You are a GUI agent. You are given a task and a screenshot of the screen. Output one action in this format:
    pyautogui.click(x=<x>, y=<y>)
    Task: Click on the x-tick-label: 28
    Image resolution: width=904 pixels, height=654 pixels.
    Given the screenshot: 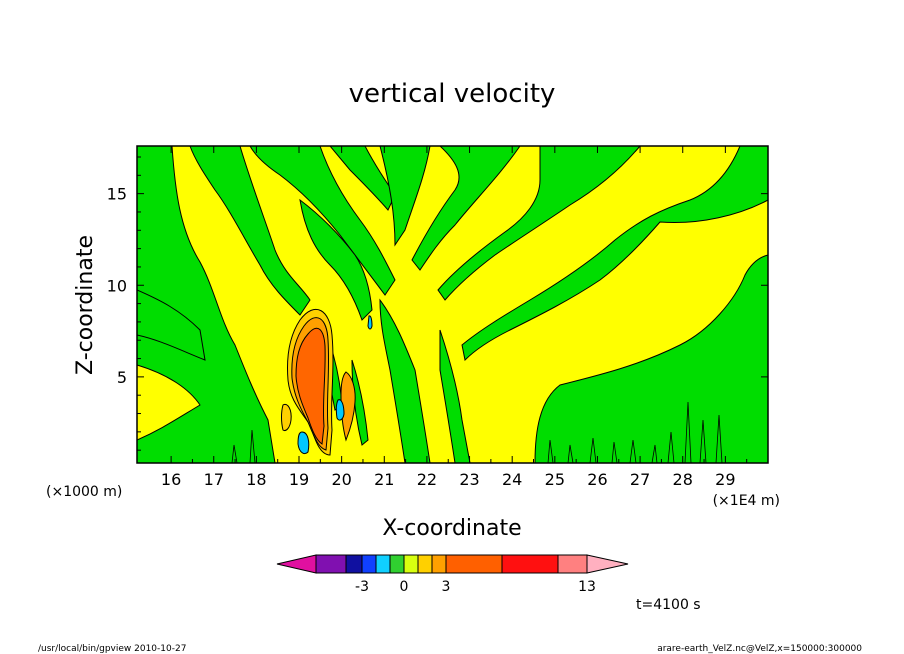 What is the action you would take?
    pyautogui.click(x=683, y=479)
    